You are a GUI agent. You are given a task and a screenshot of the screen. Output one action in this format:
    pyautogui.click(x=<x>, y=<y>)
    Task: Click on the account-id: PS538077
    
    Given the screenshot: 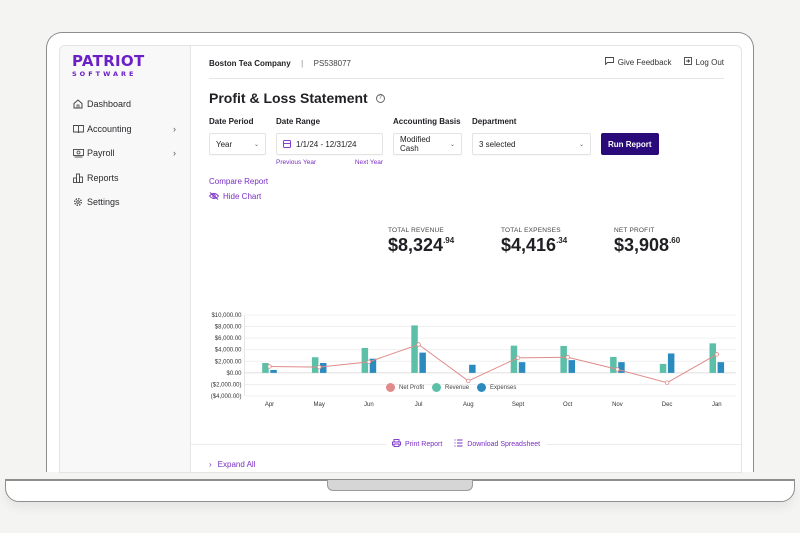 What is the action you would take?
    pyautogui.click(x=332, y=63)
    